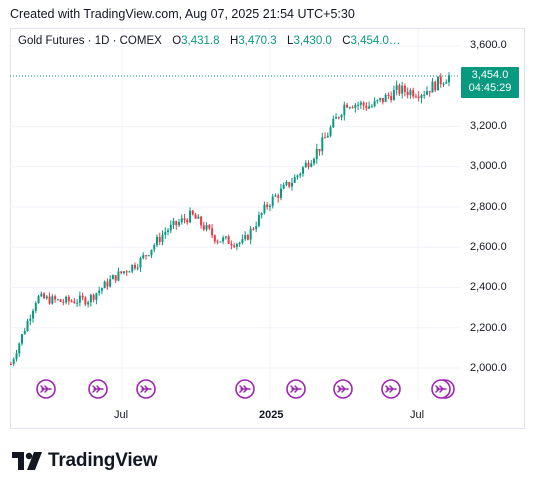 The image size is (536, 490). Describe the element at coordinates (490, 88) in the screenshot. I see `bar-countdown: 04:45:29` at that location.